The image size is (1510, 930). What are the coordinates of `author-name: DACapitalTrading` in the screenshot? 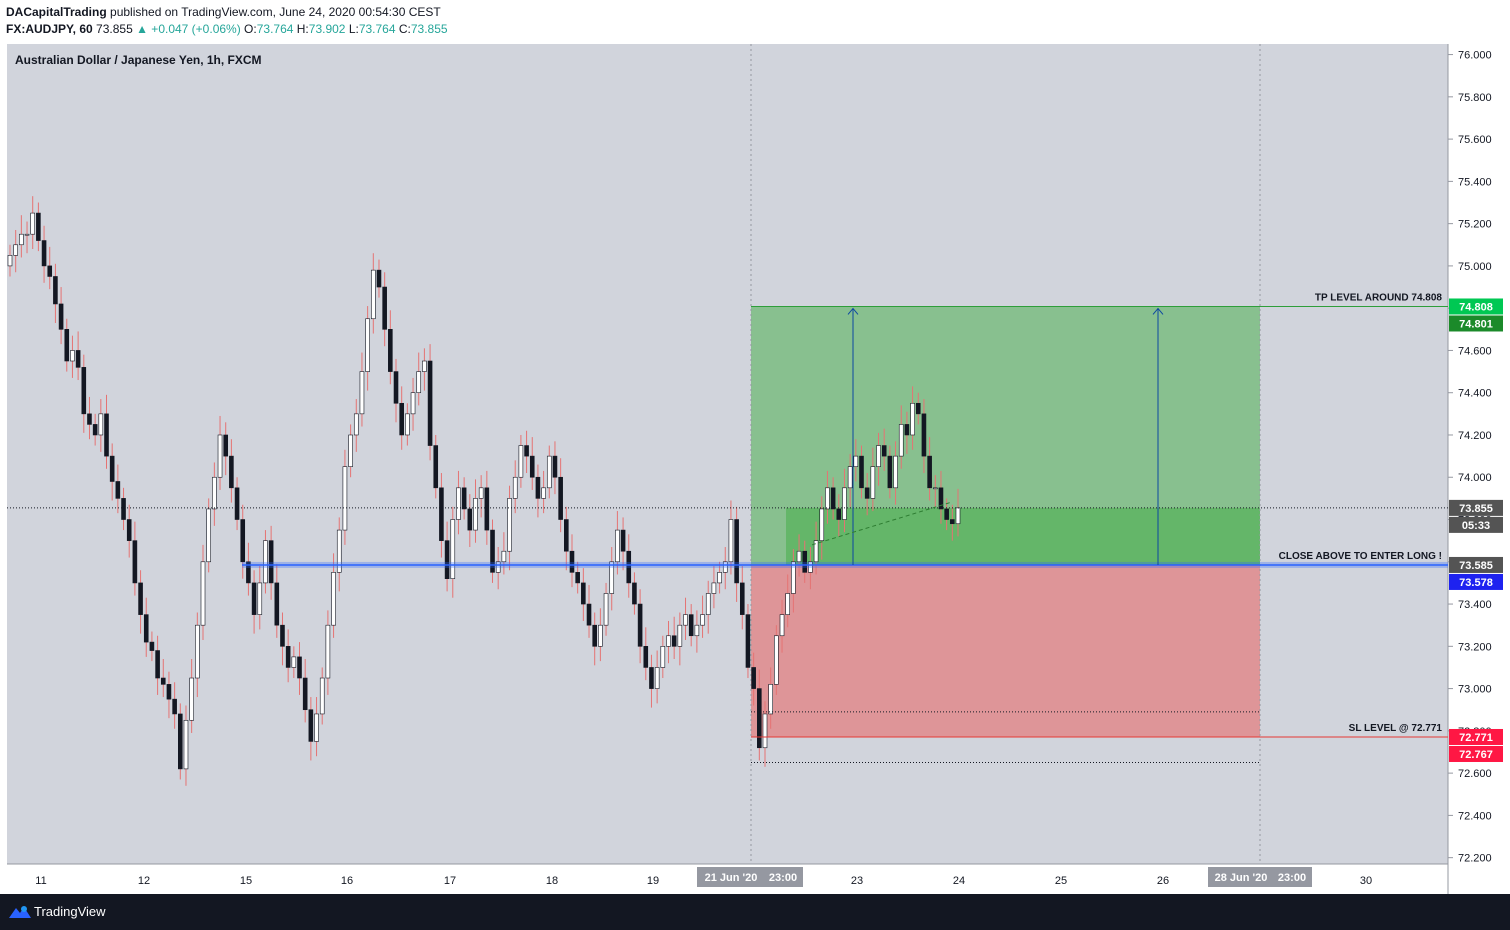 It's located at (56, 12).